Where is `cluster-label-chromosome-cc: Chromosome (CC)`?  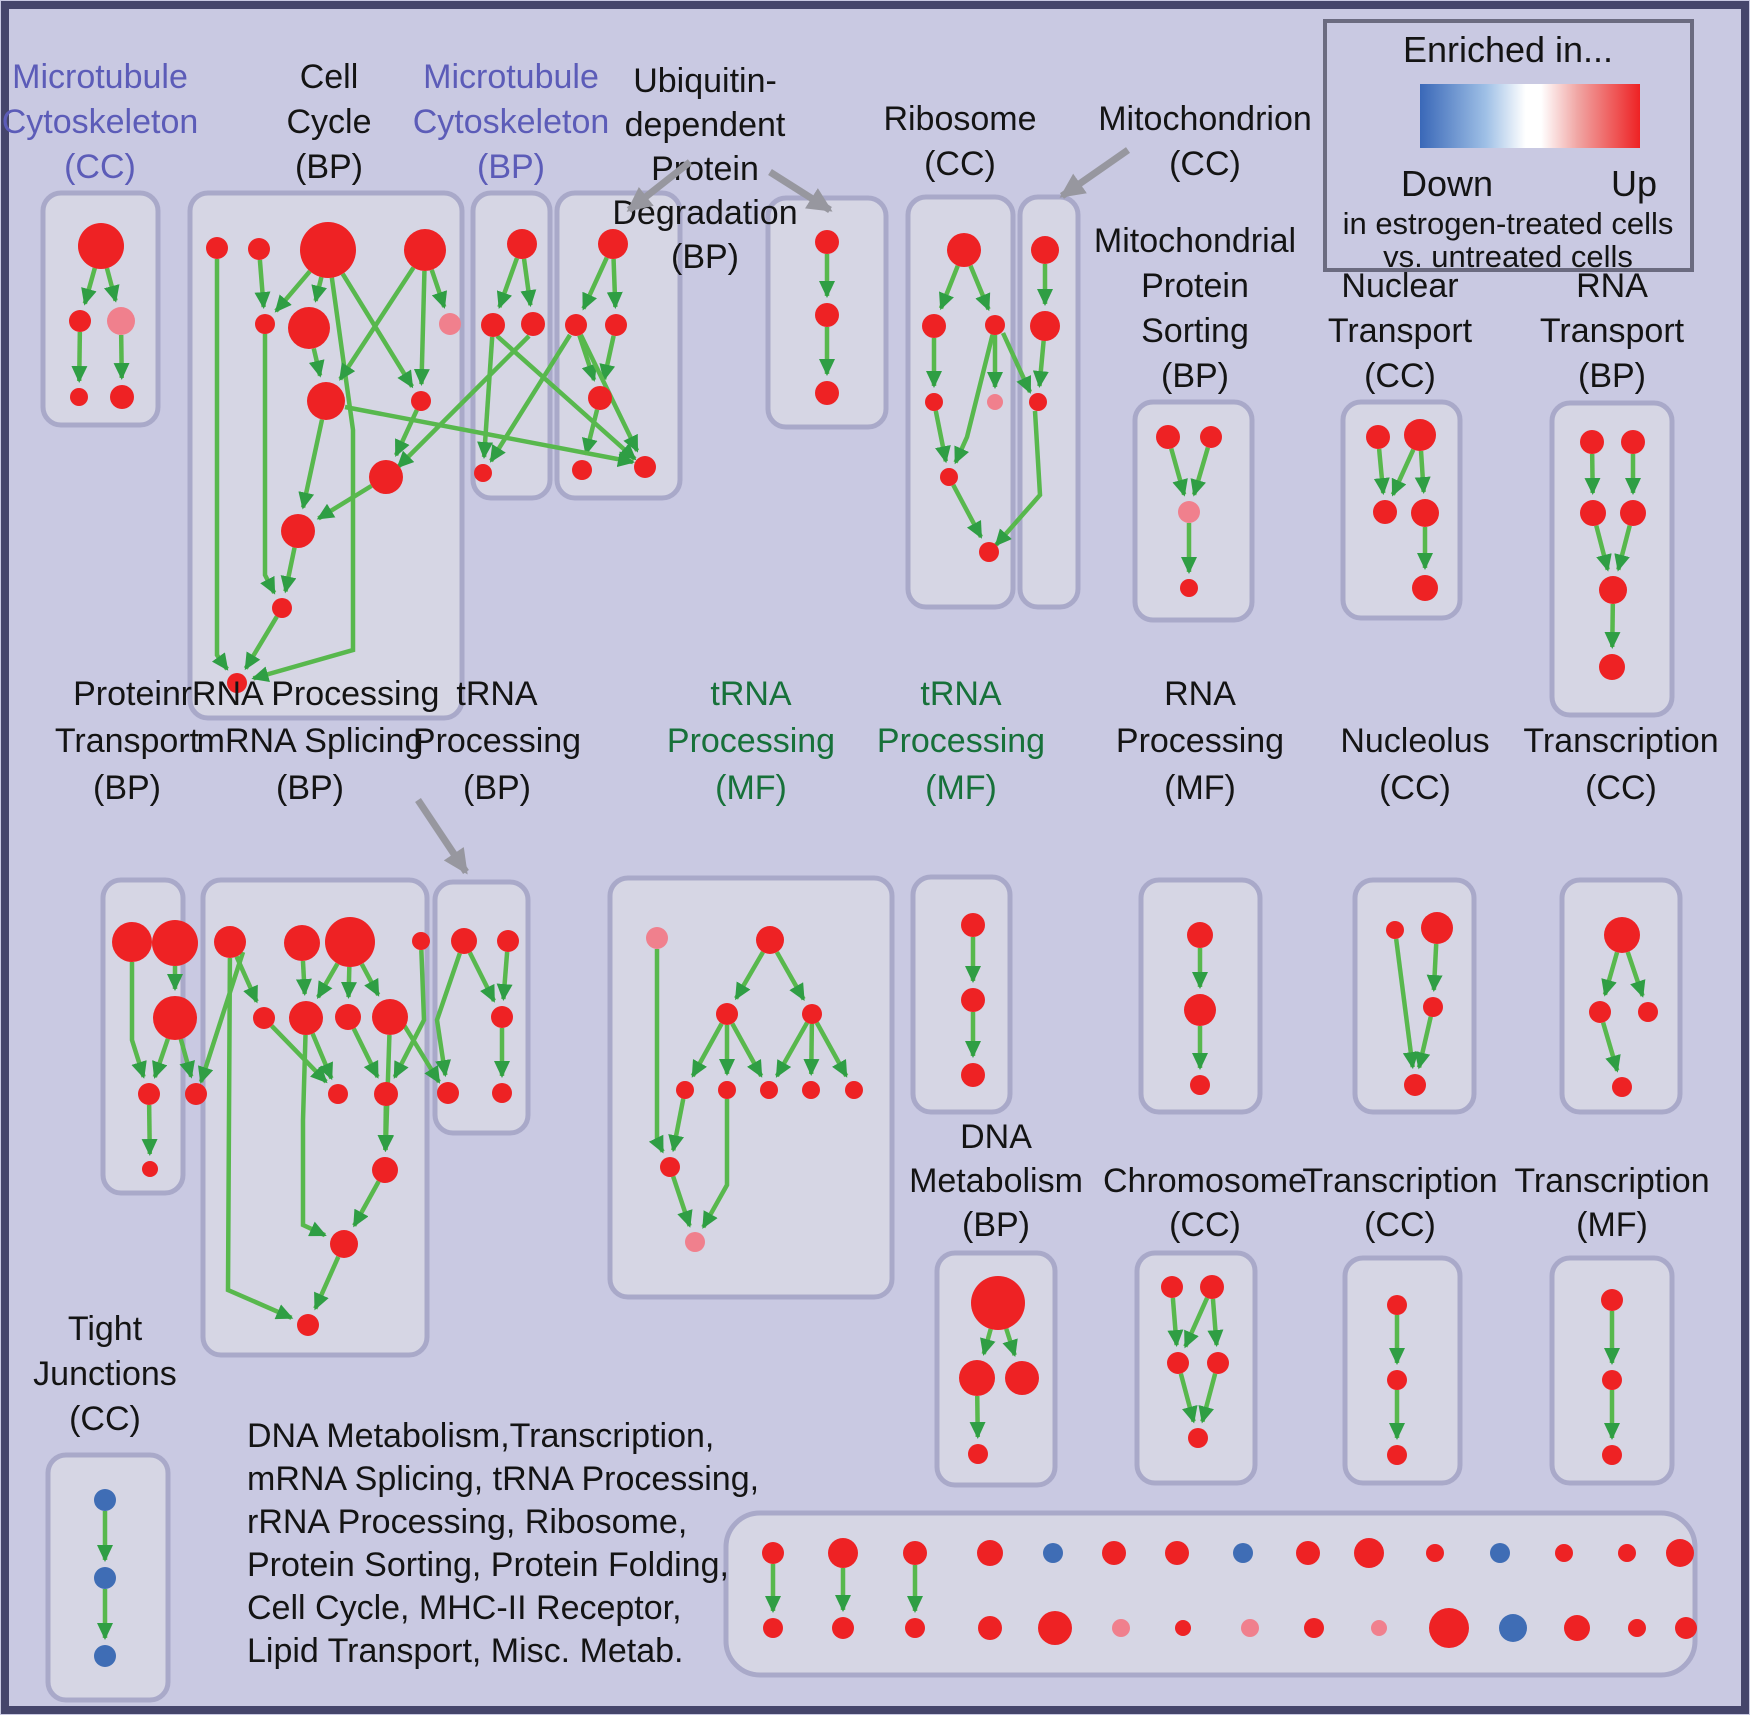 cluster-label-chromosome-cc: Chromosome (CC) is located at coordinates (1205, 1203).